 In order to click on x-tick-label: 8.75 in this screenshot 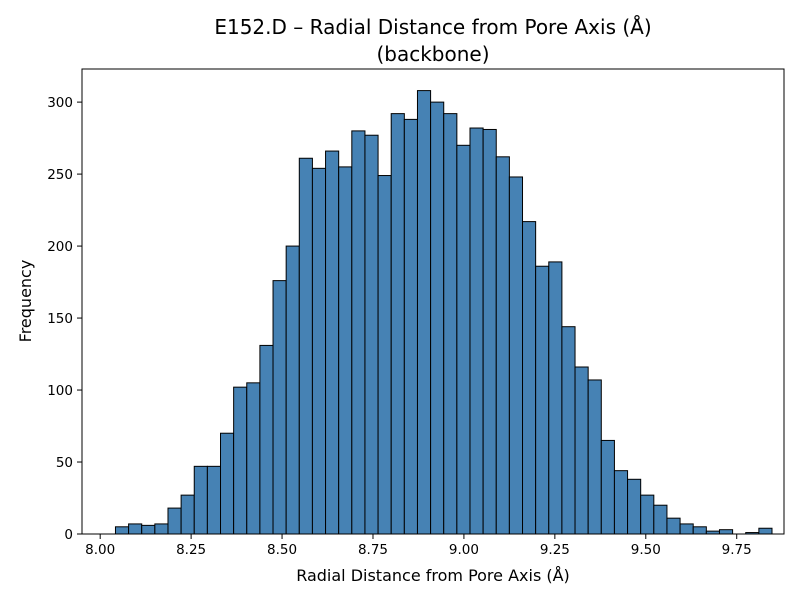, I will do `click(373, 550)`.